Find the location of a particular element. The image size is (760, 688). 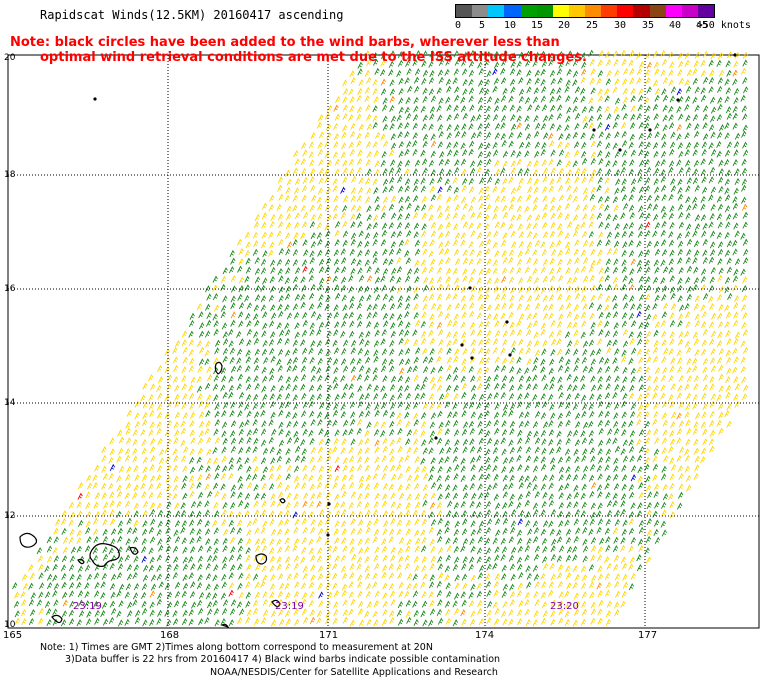

lat-label-16: 16 is located at coordinates (10, 289).